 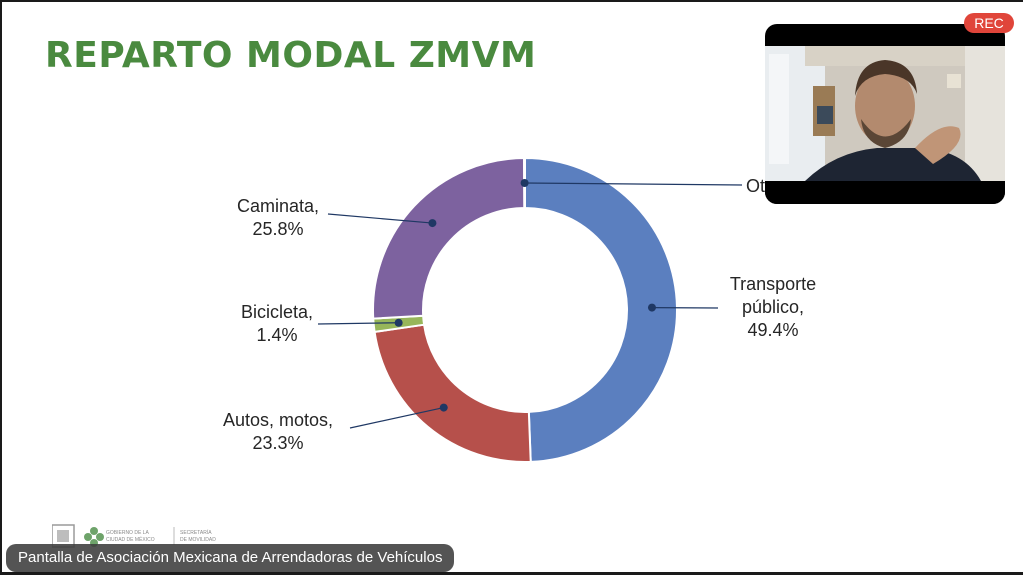 I want to click on gov-logo-text-1: GOBIERNO DE LA, so click(x=127, y=533).